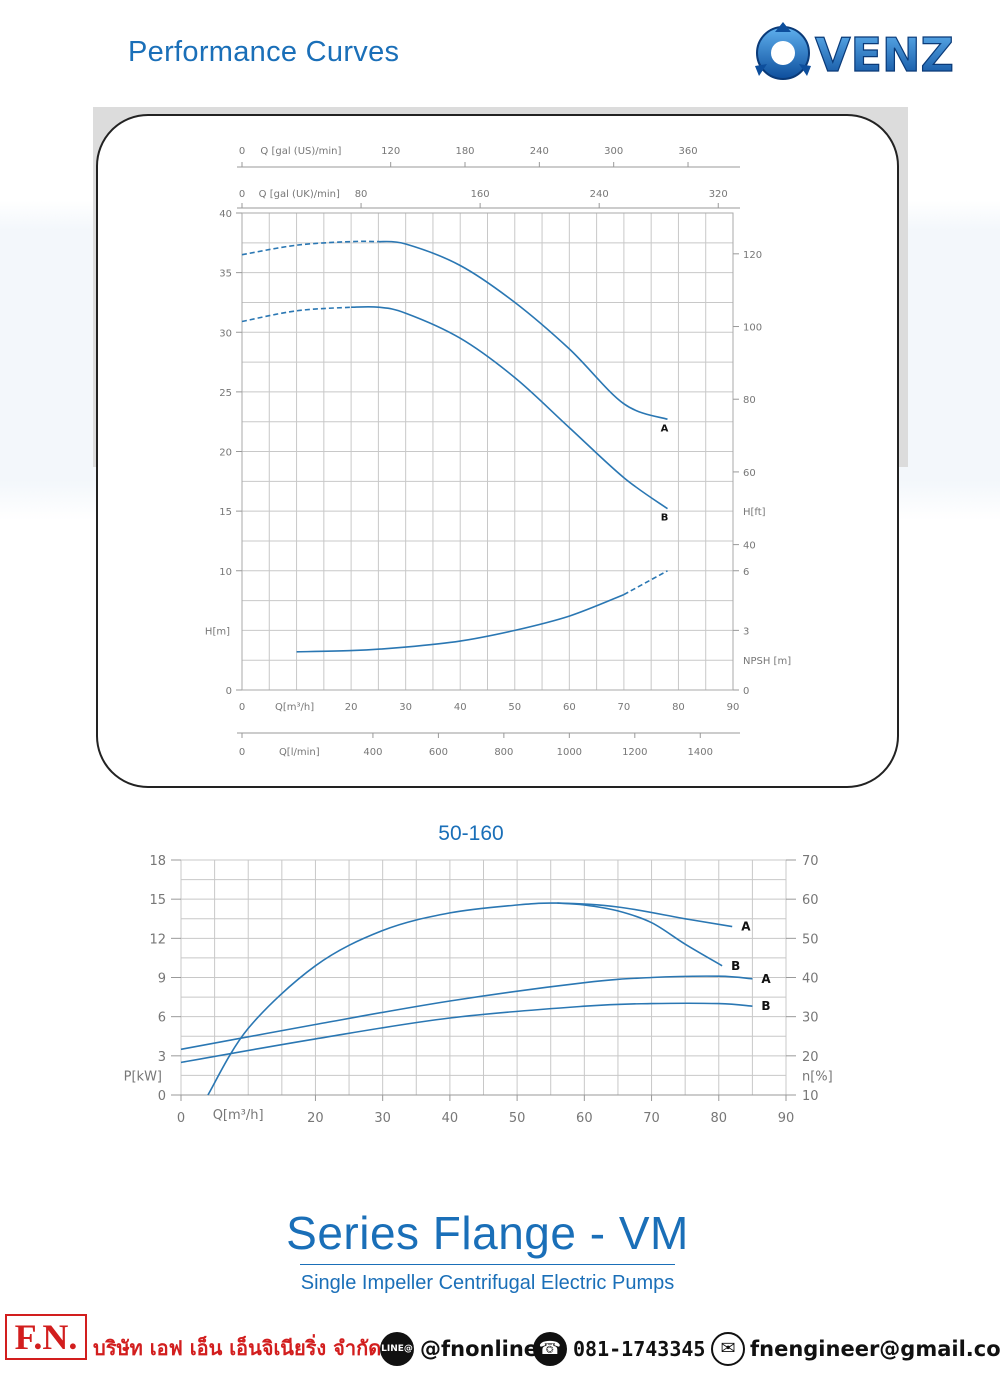 This screenshot has width=1000, height=1375. I want to click on ft-tick-label: 120, so click(752, 255).